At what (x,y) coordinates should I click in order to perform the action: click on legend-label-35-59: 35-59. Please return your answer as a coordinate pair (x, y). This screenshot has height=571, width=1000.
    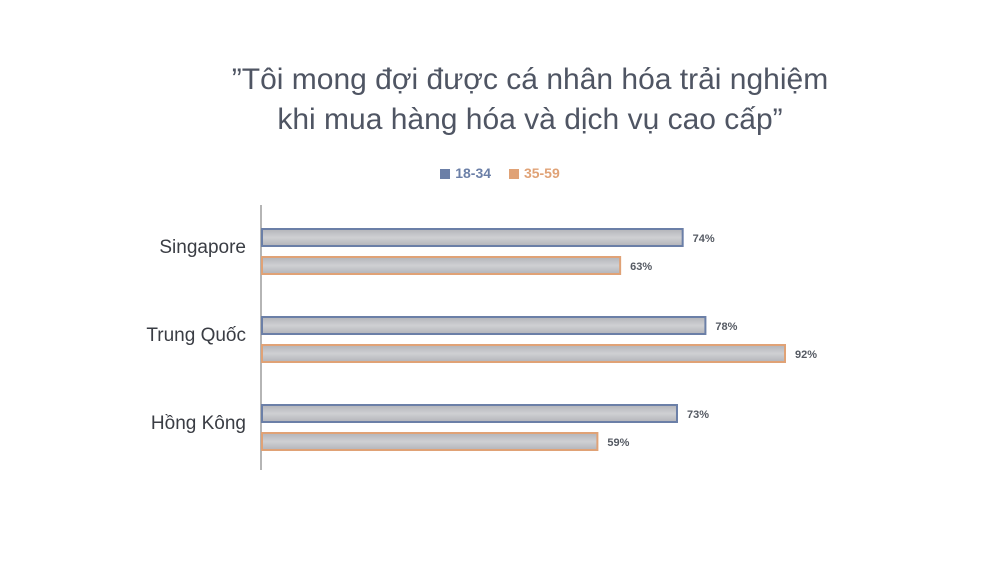
    Looking at the image, I should click on (541, 173).